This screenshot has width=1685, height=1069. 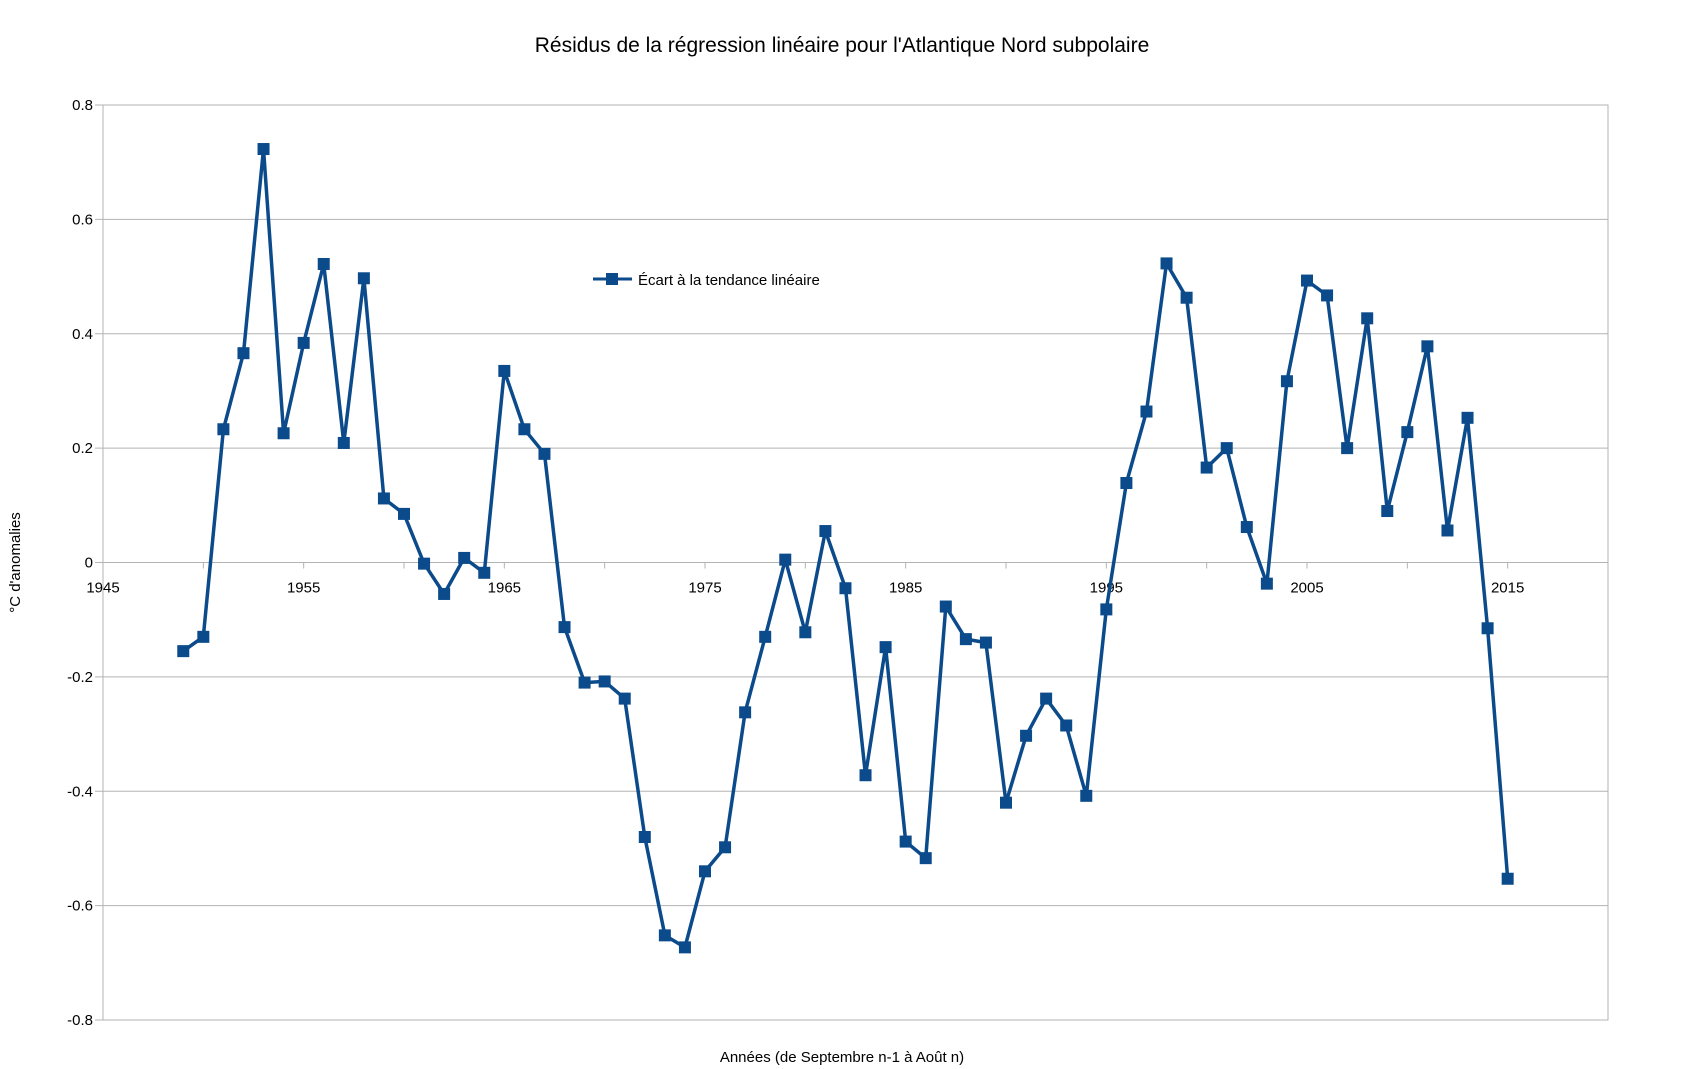 What do you see at coordinates (80, 677) in the screenshot?
I see `y-tick-label: -0.2` at bounding box center [80, 677].